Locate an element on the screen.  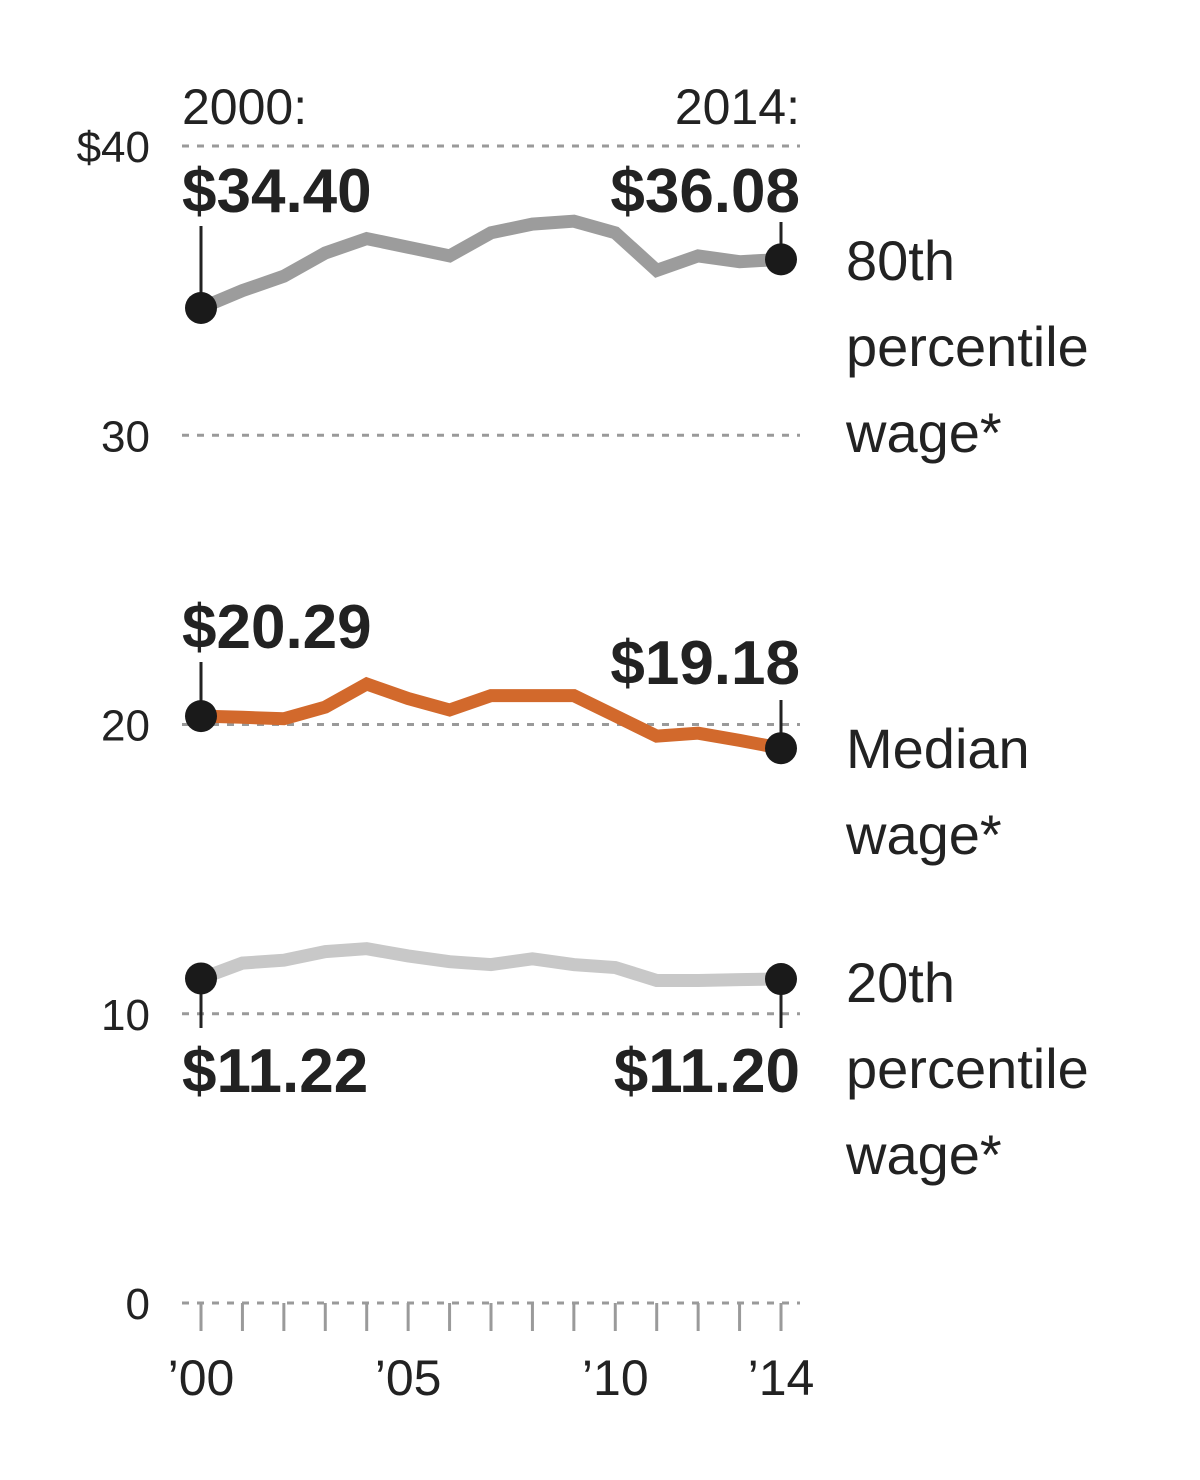
x-tick-label-2000: ’00 is located at coordinates (201, 1378).